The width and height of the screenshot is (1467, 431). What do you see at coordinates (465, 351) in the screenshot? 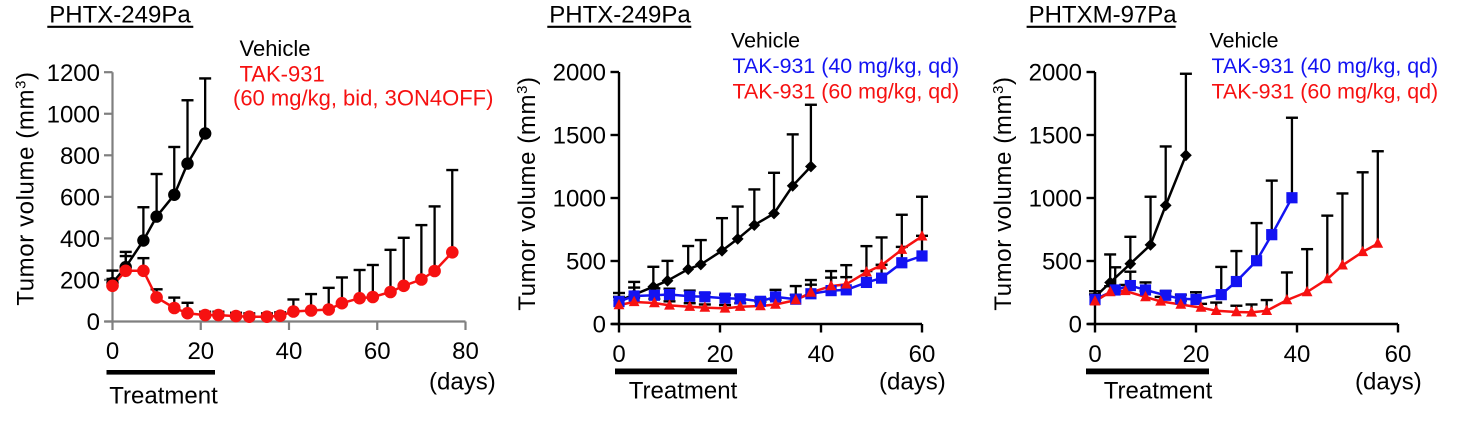
I see `svg-text: 80` at bounding box center [465, 351].